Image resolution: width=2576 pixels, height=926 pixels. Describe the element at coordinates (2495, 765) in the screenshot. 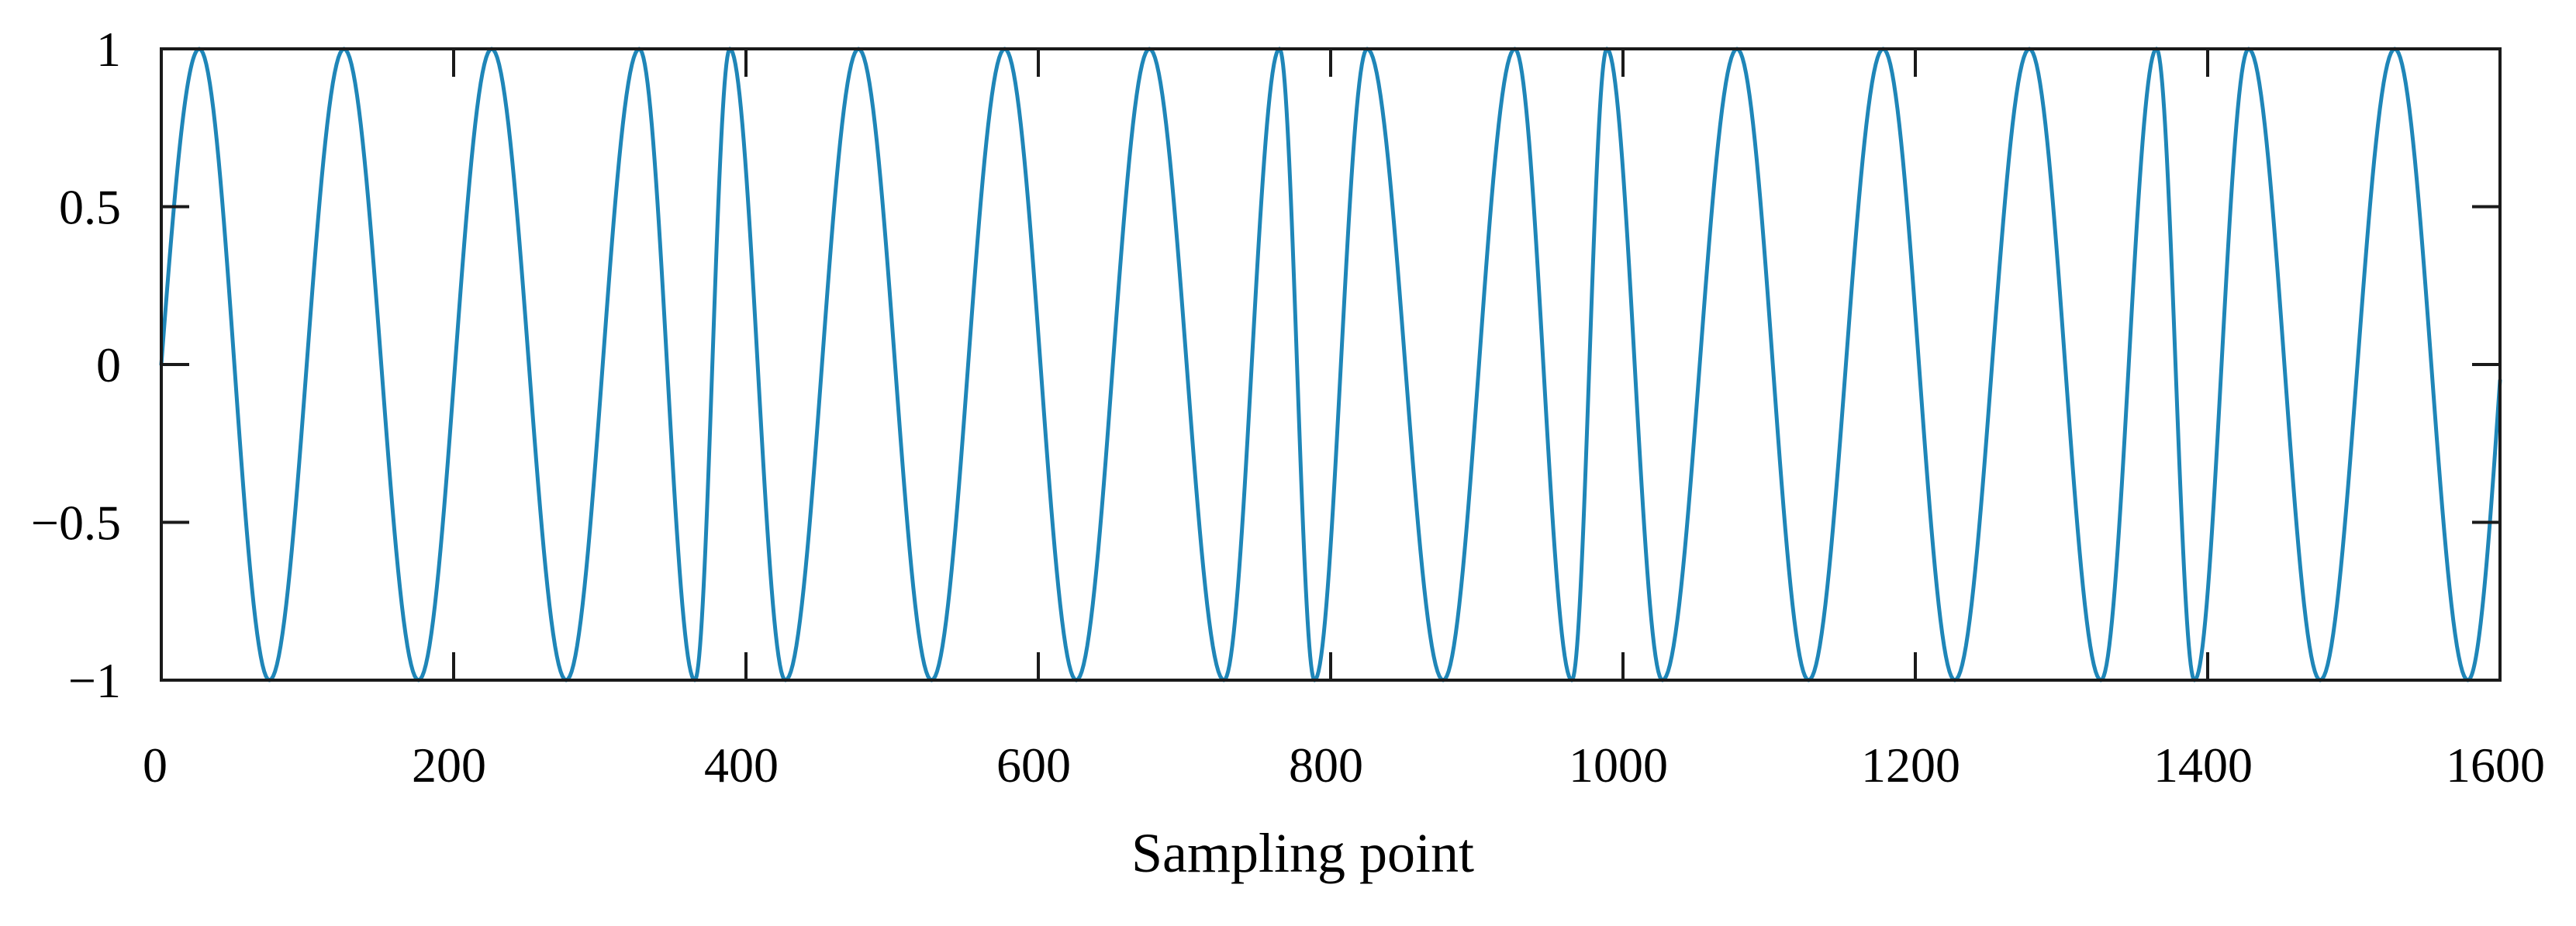

I see `x-tick-label: 1600` at that location.